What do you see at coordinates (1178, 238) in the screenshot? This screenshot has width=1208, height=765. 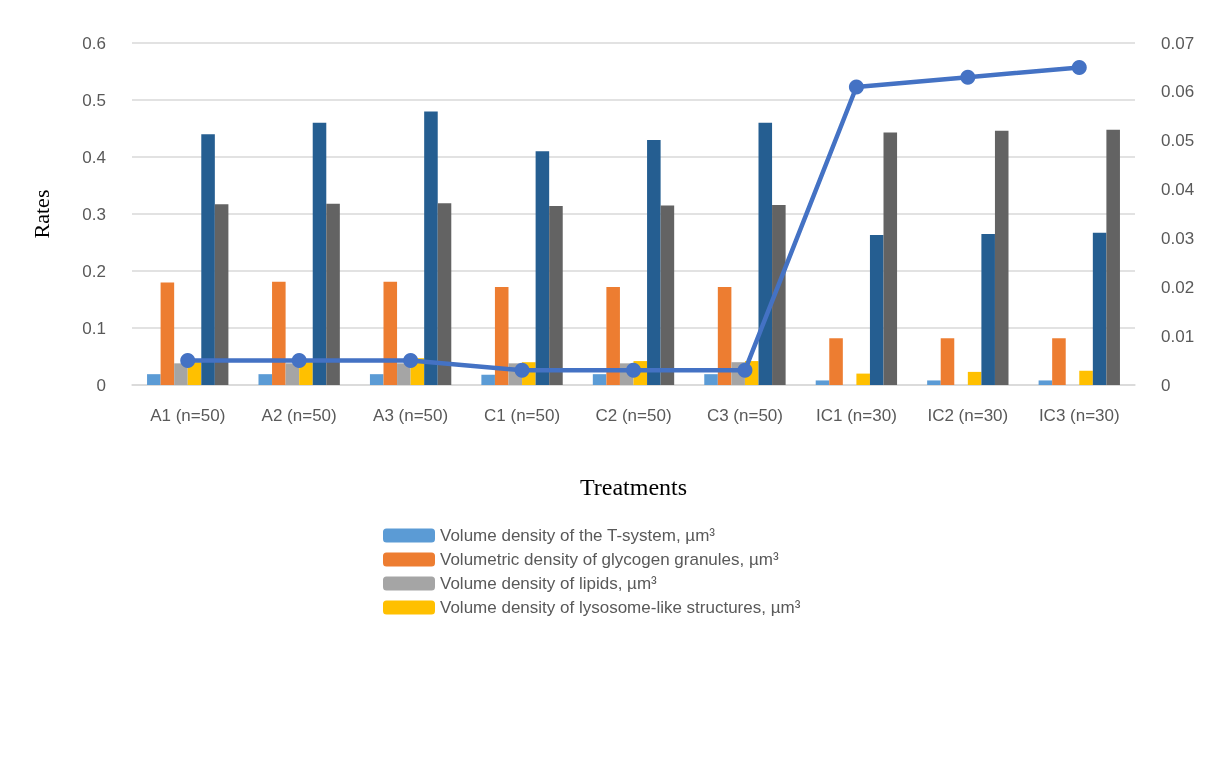 I see `y2-tick-label: 0.03` at bounding box center [1178, 238].